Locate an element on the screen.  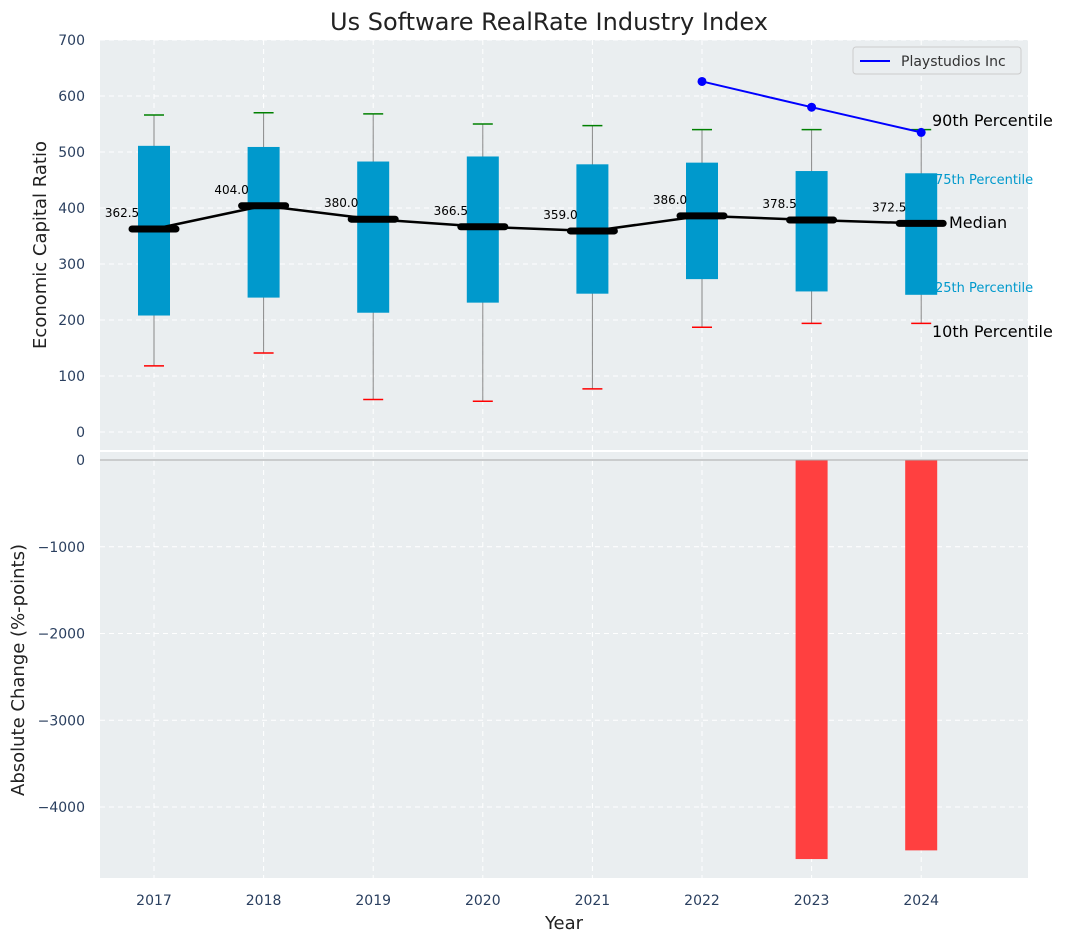
bottom-y-ticks: 0 −1000 −2000 −3000 −4000 is located at coordinates (61, 634).